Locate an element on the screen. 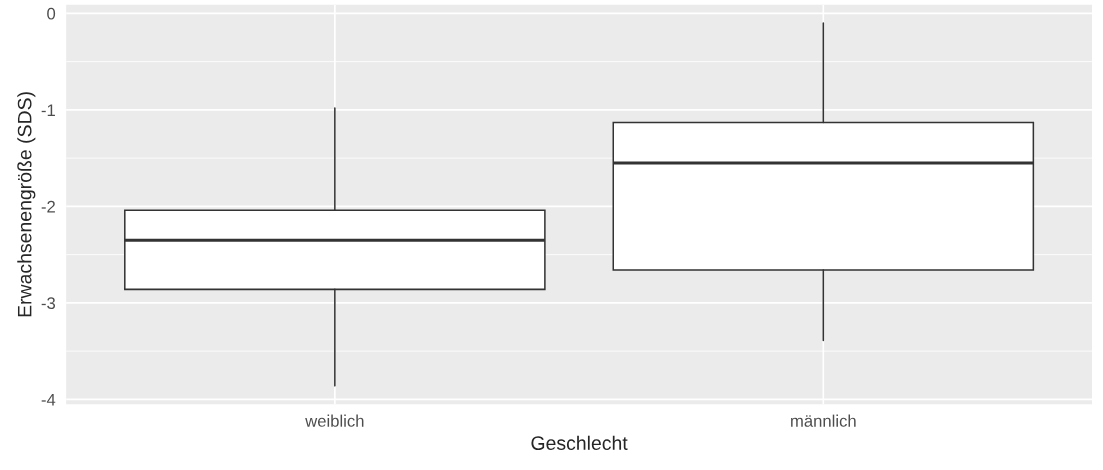 This screenshot has height=470, width=1103. y-tick-label: -4 is located at coordinates (48, 399).